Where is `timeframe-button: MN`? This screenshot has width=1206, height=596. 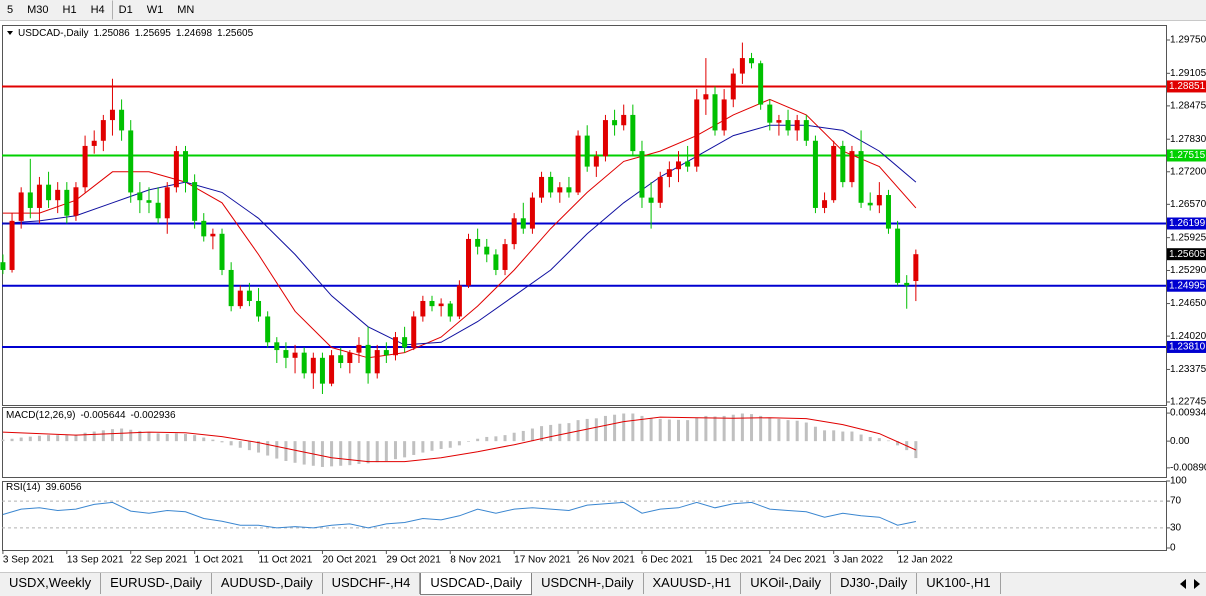
timeframe-button: MN is located at coordinates (186, 10).